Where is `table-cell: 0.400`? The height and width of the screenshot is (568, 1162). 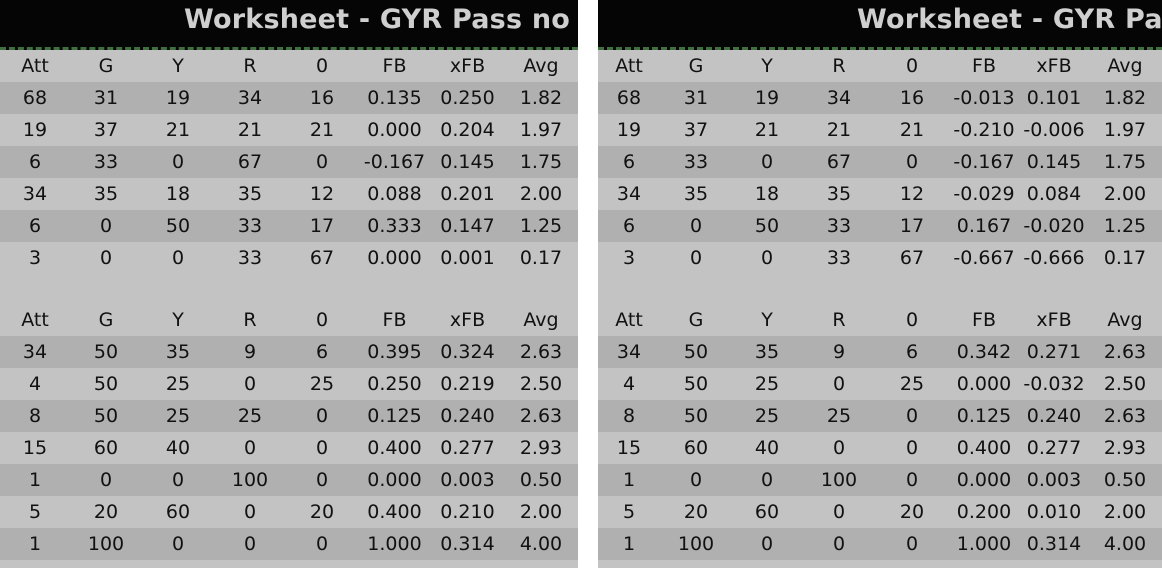 table-cell: 0.400 is located at coordinates (984, 448).